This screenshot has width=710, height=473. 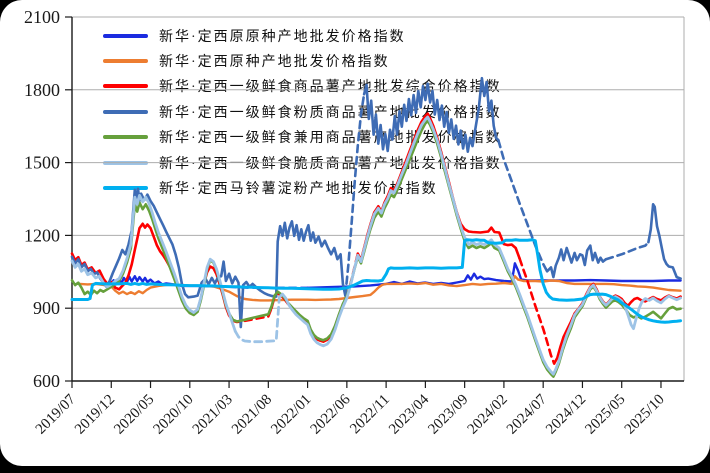 I want to click on y-axis-label: 1200, so click(x=42, y=235).